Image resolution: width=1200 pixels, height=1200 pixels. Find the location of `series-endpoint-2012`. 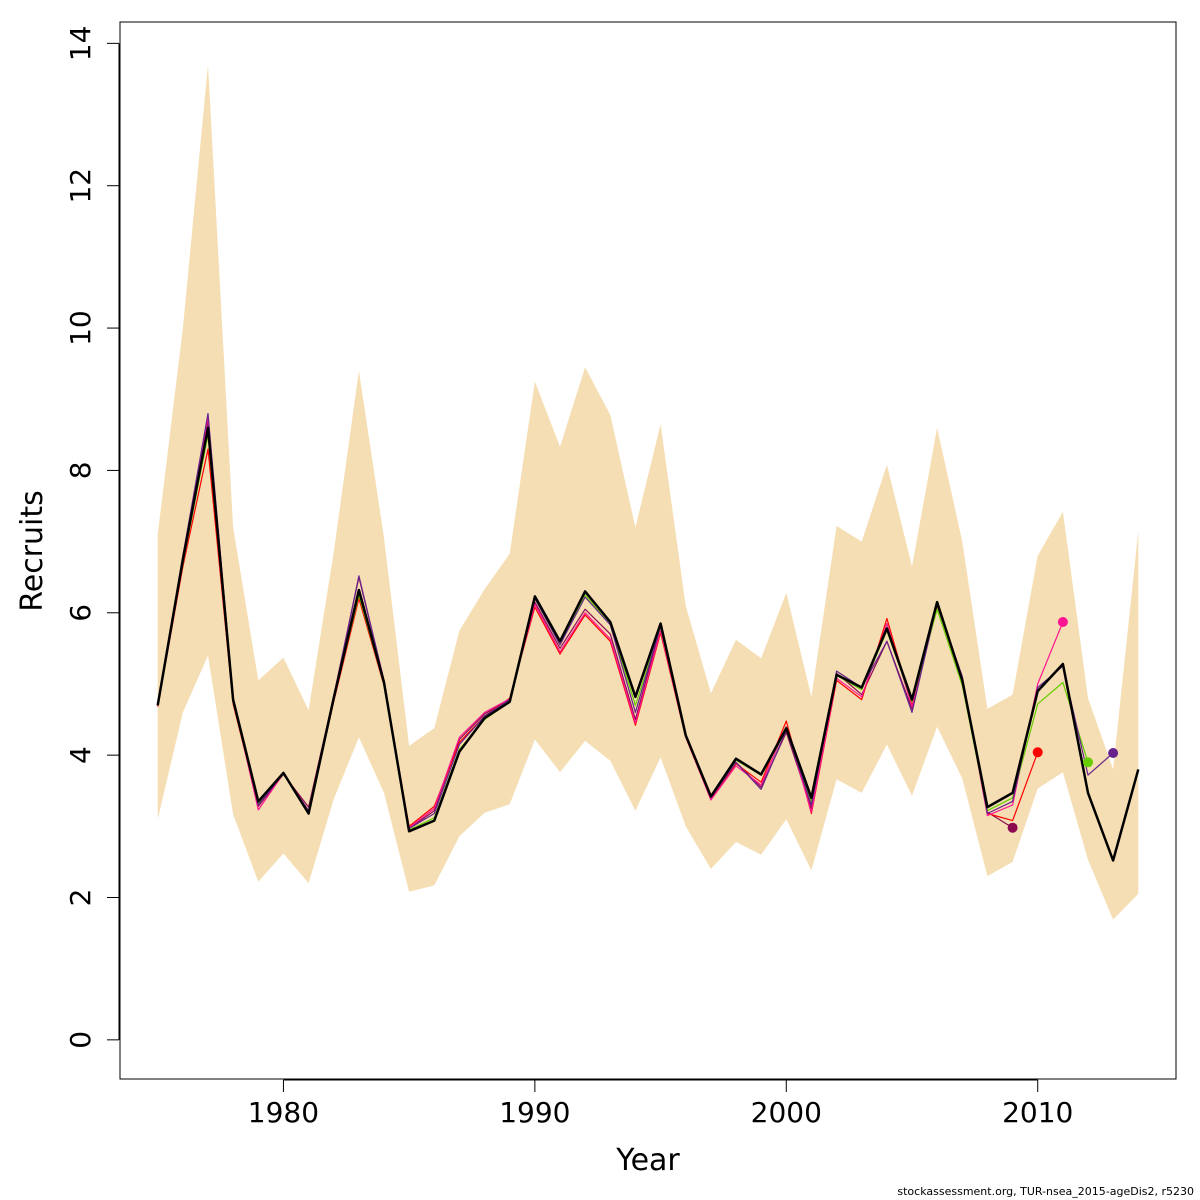

series-endpoint-2012 is located at coordinates (1088, 762).